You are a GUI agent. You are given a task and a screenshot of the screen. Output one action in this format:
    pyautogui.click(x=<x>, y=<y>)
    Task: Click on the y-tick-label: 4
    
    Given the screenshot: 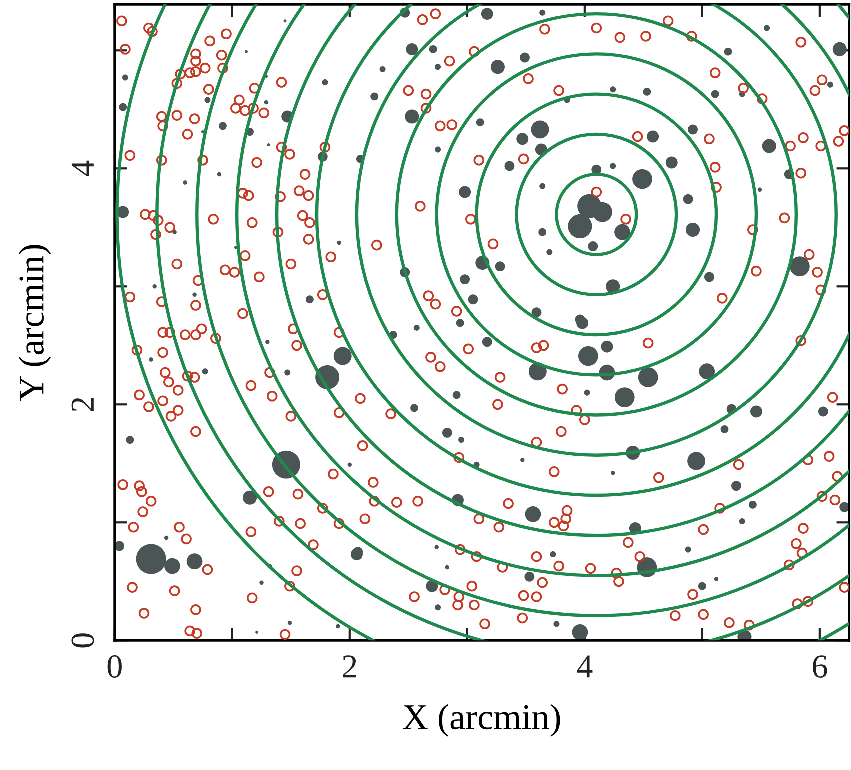 What is the action you would take?
    pyautogui.click(x=83, y=168)
    